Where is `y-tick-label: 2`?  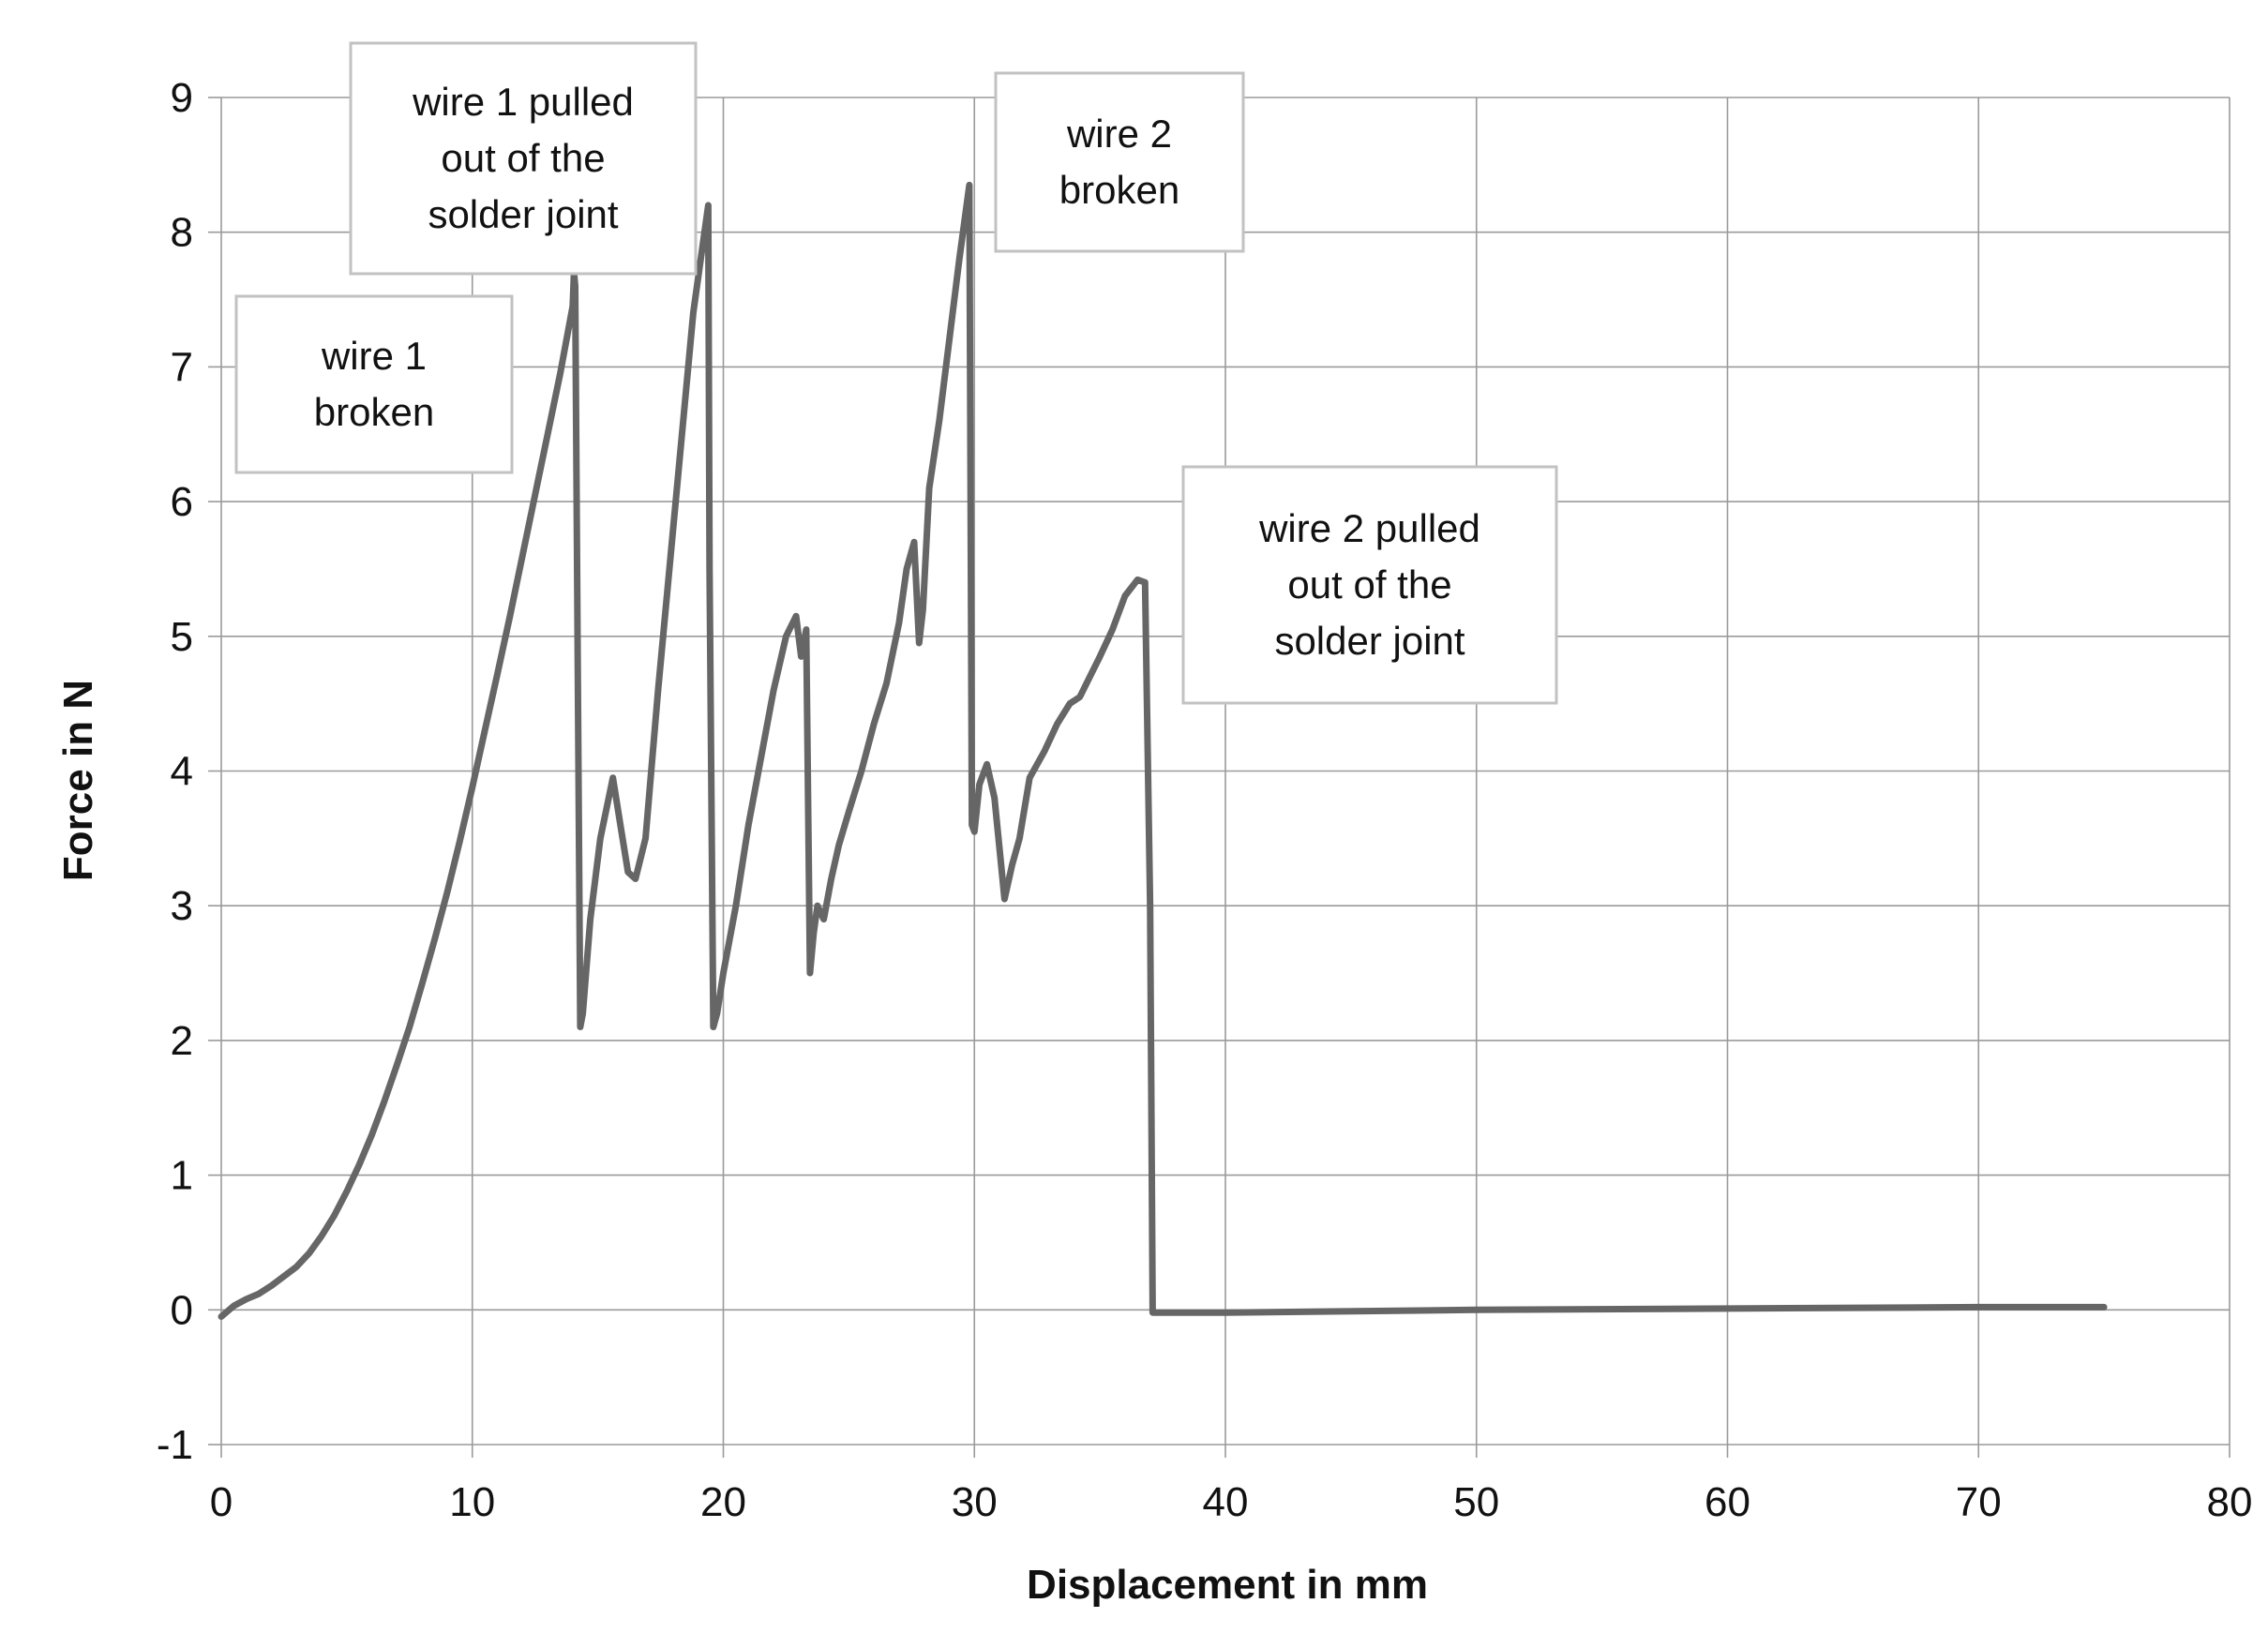 y-tick-label: 2 is located at coordinates (182, 1041).